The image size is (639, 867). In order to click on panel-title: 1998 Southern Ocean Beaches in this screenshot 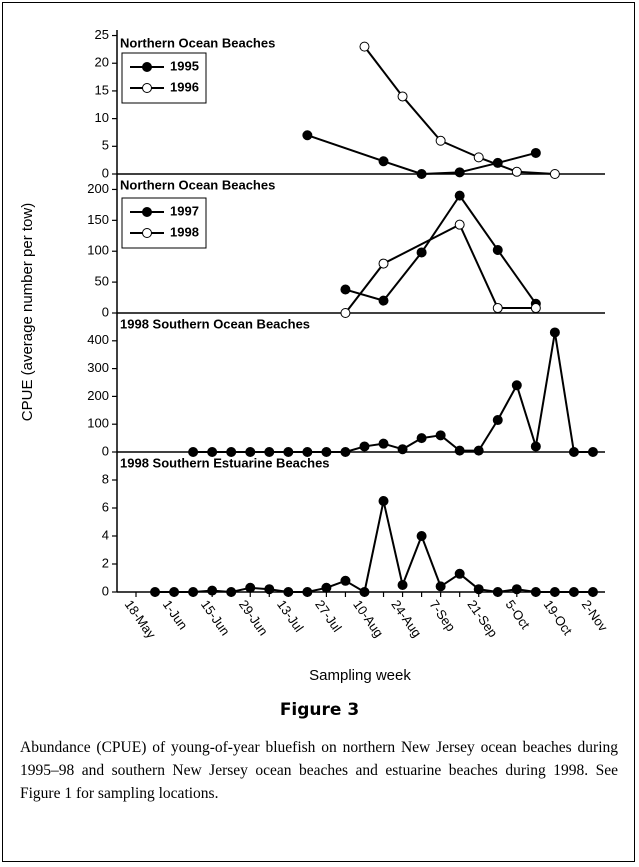, I will do `click(215, 323)`.